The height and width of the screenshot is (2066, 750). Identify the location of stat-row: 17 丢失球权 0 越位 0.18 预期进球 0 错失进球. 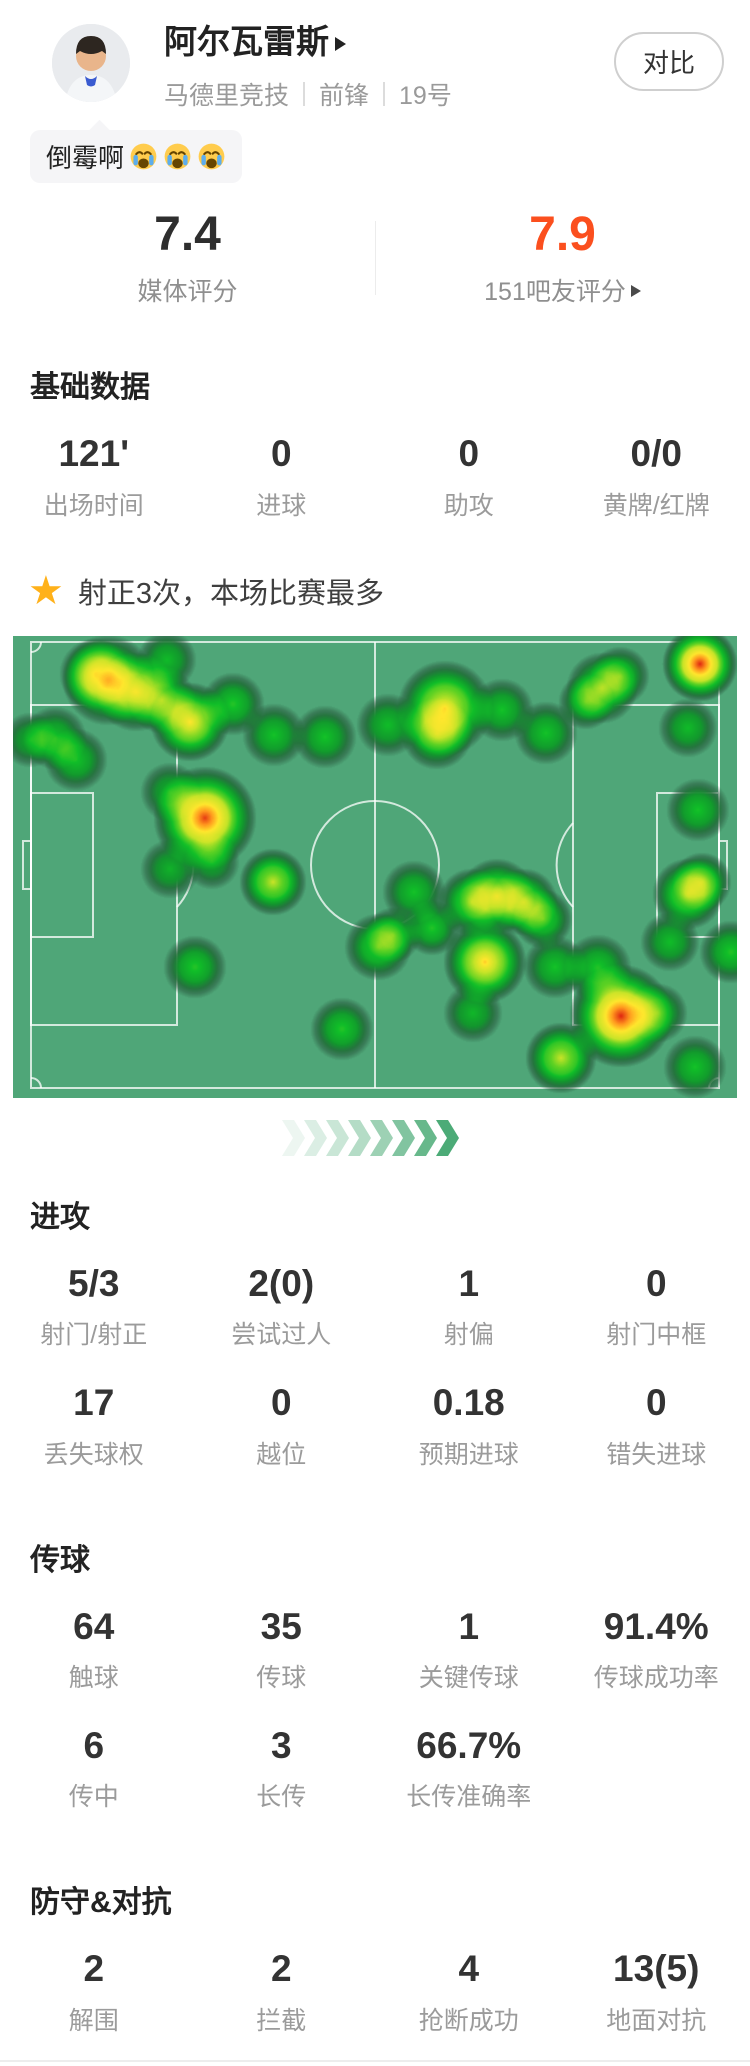
(375, 1425).